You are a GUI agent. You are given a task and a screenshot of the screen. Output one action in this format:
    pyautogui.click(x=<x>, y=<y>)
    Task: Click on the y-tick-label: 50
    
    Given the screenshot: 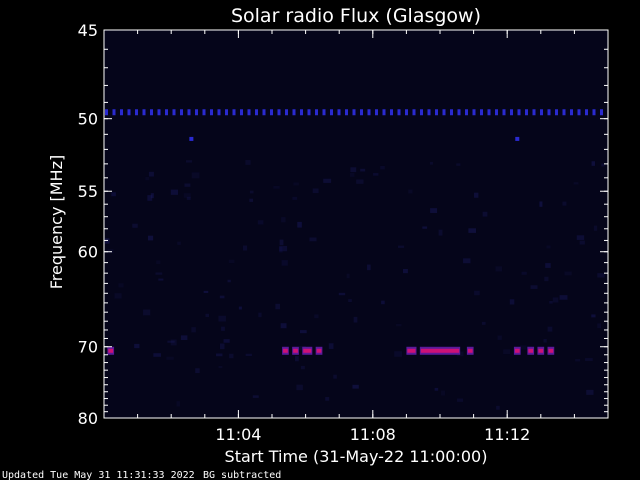 What is the action you would take?
    pyautogui.click(x=88, y=119)
    